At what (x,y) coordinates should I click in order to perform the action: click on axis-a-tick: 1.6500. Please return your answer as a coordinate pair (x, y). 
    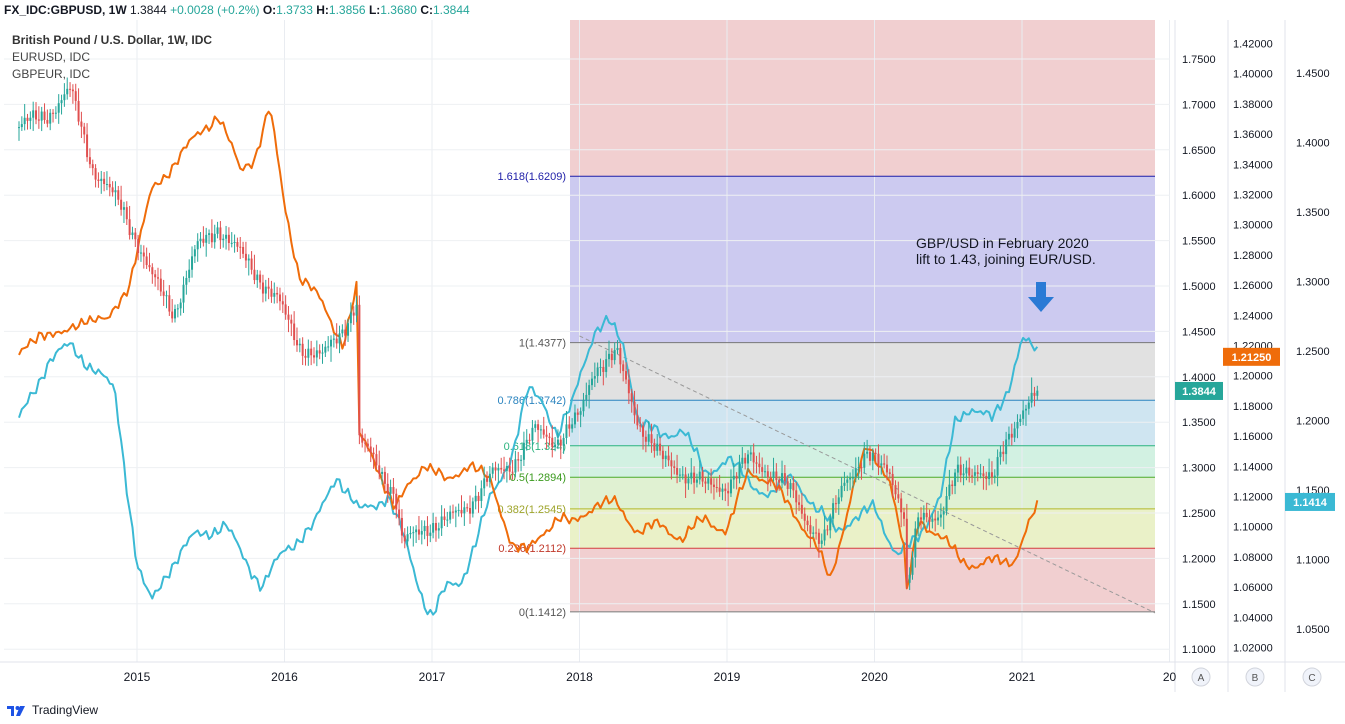
    Looking at the image, I should click on (1199, 151).